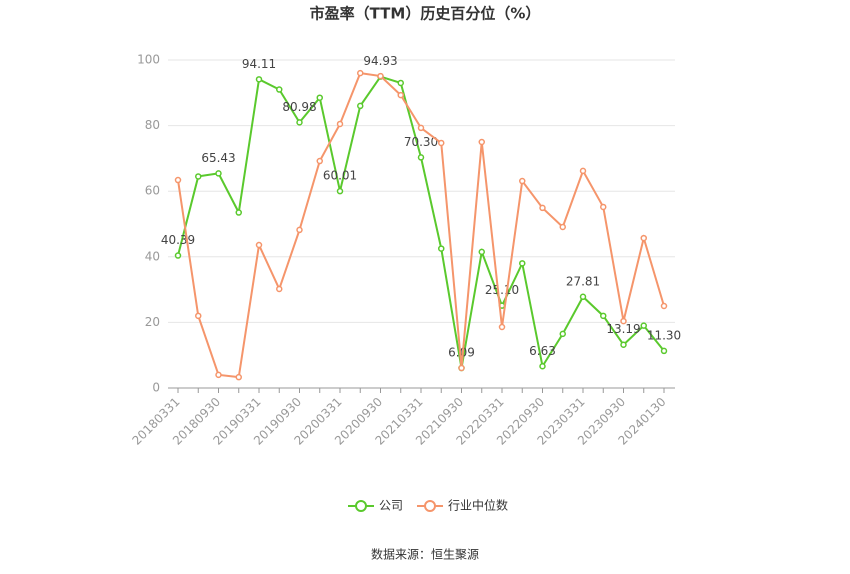 The image size is (850, 574). What do you see at coordinates (178, 240) in the screenshot?
I see `data-label: 40.39` at bounding box center [178, 240].